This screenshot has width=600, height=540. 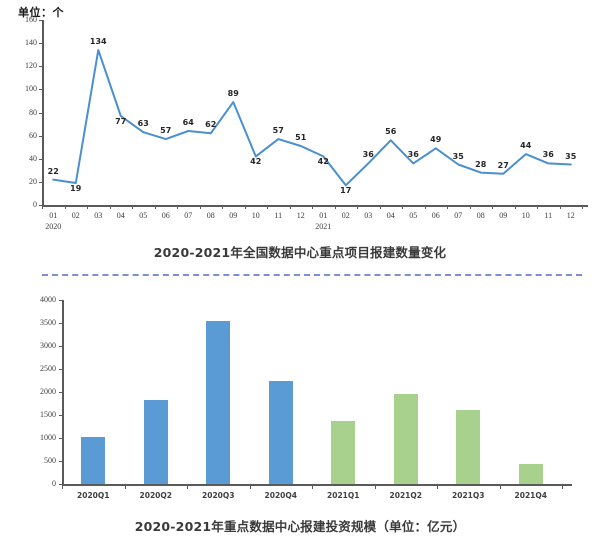 I want to click on bar-chart-y-tick-label: 1000, so click(x=48, y=437).